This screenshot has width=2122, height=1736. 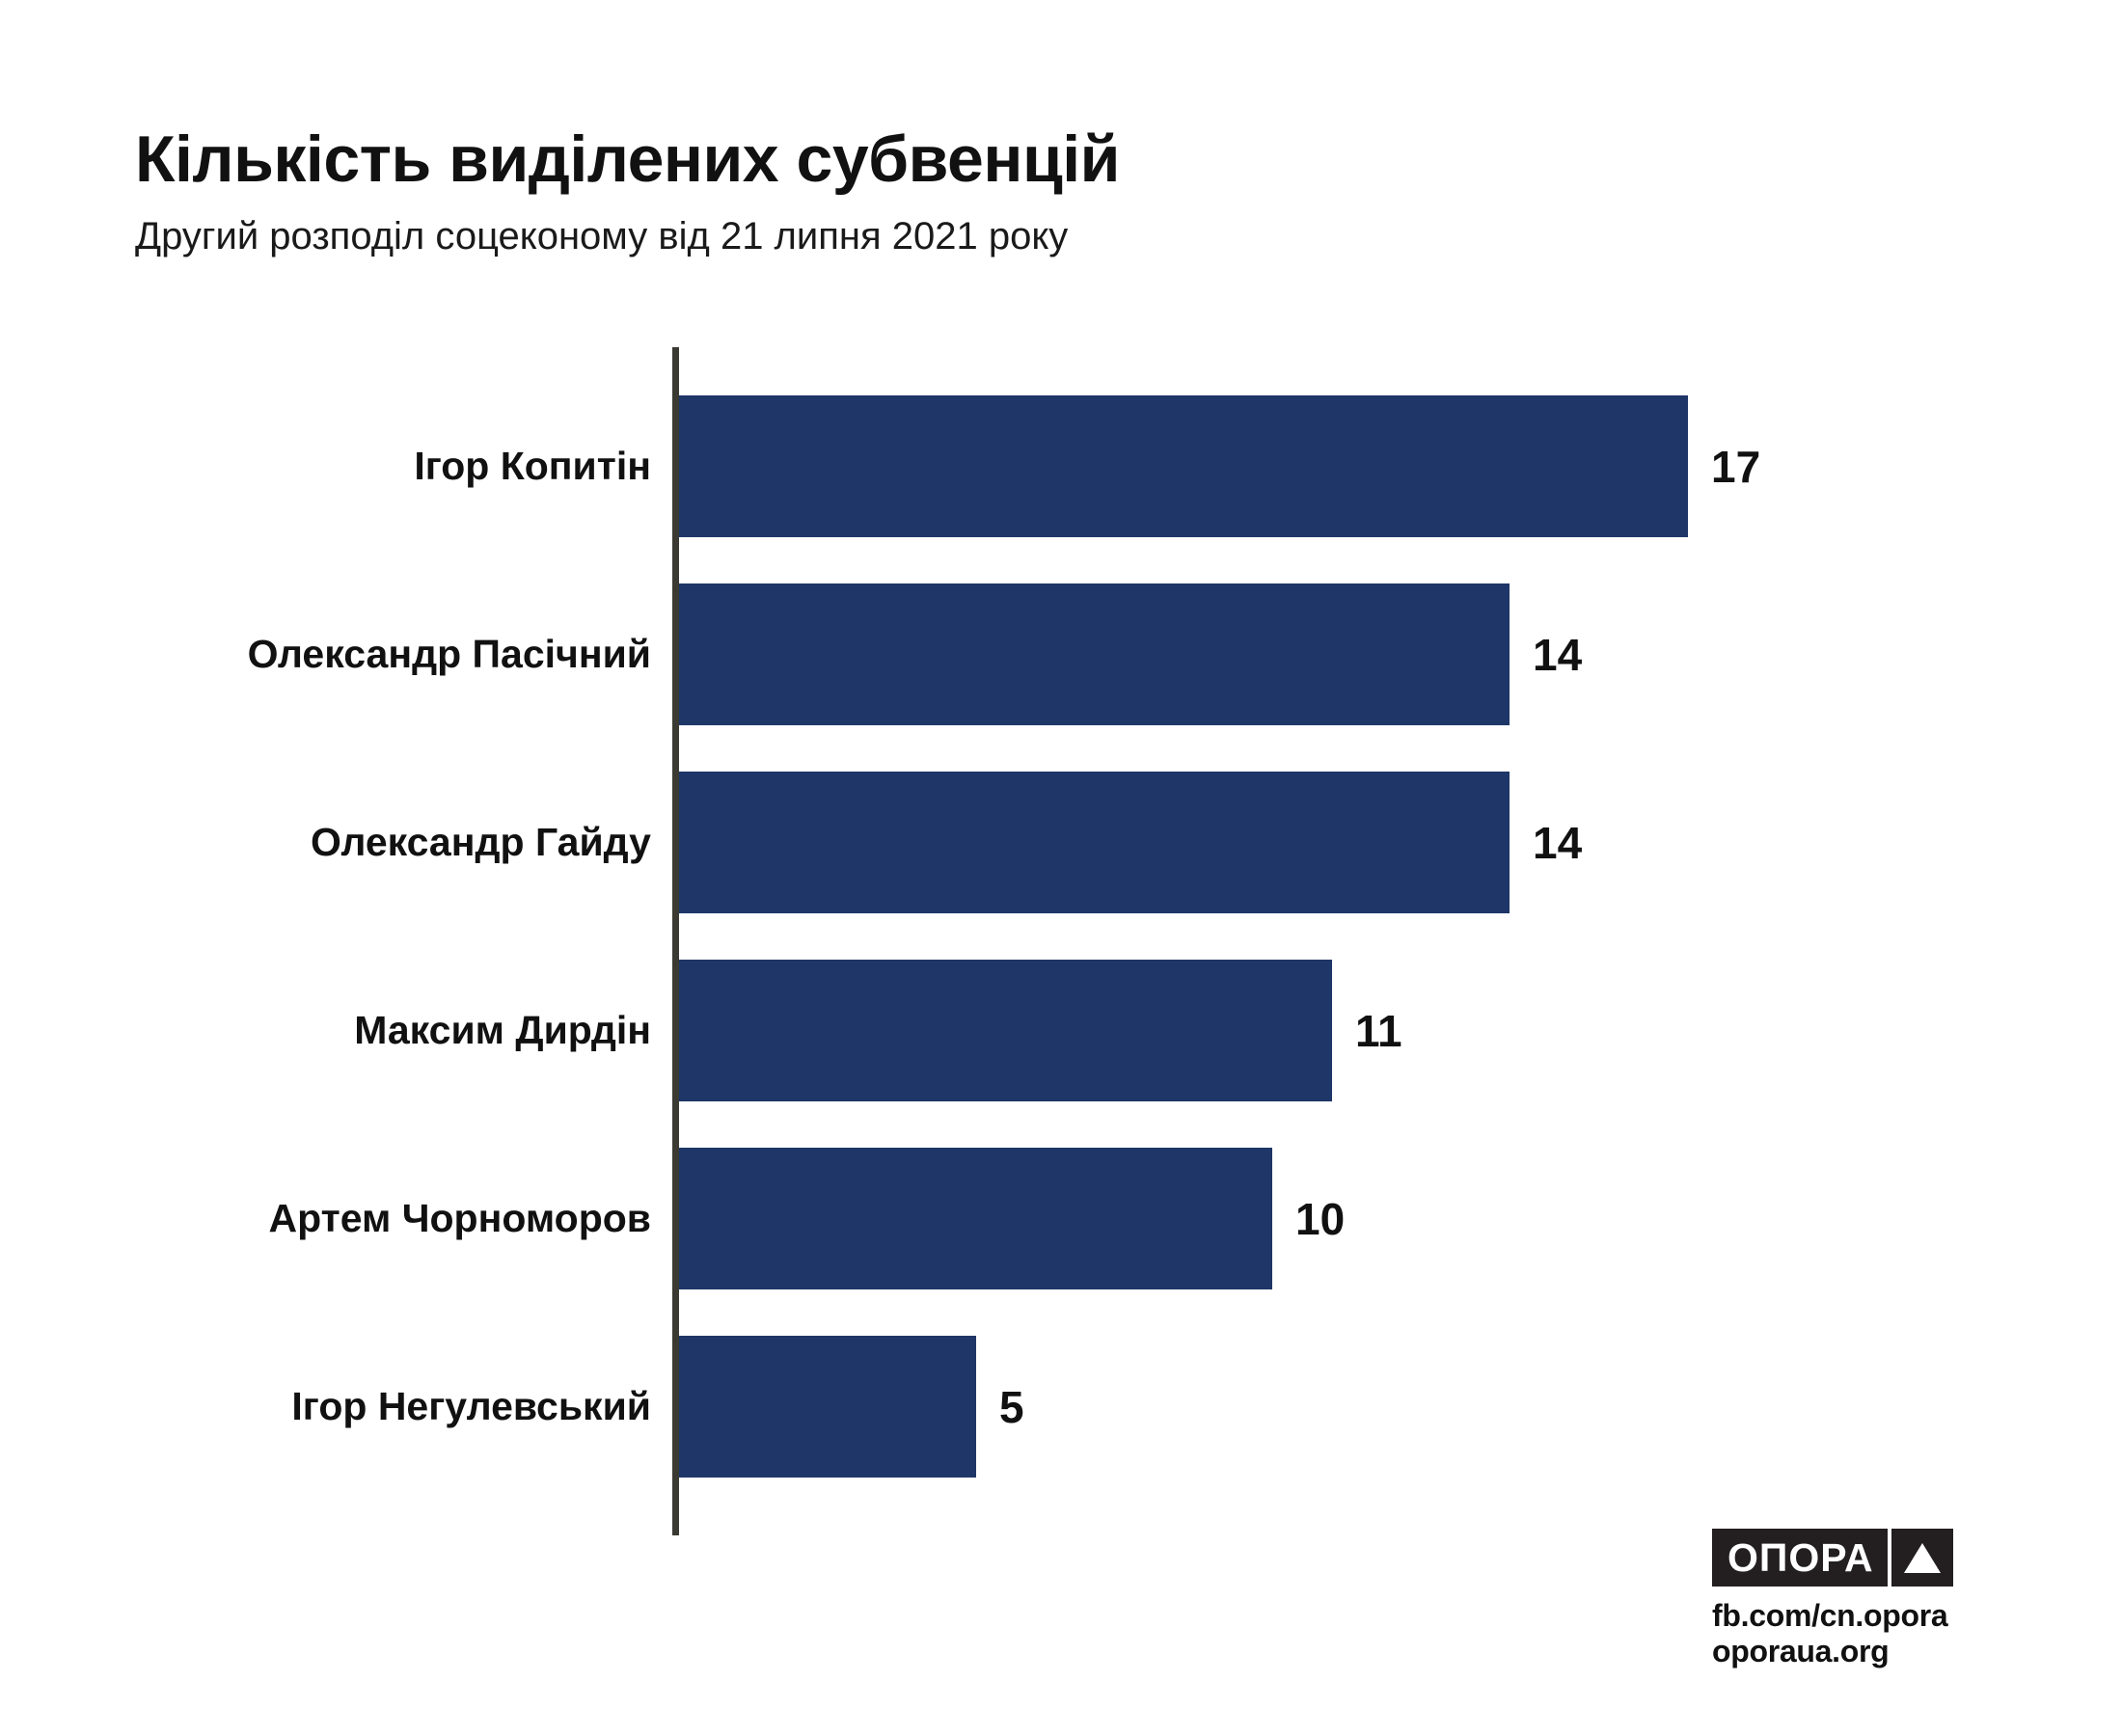 I want to click on bar-category-label: Олександр Гайду, so click(x=481, y=842).